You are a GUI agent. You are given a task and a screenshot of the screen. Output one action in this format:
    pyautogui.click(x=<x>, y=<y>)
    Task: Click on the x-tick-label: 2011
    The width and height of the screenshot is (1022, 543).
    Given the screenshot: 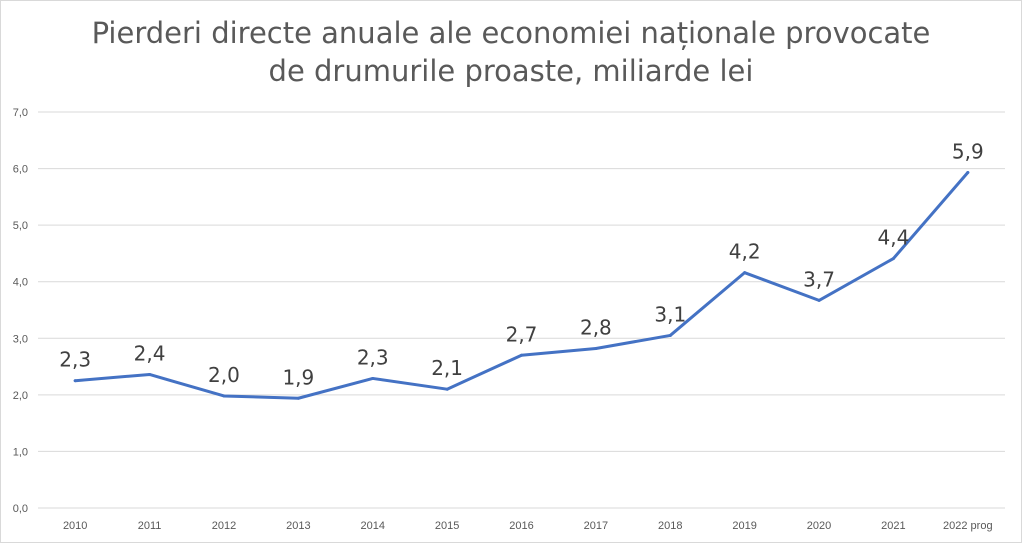 What is the action you would take?
    pyautogui.click(x=150, y=526)
    